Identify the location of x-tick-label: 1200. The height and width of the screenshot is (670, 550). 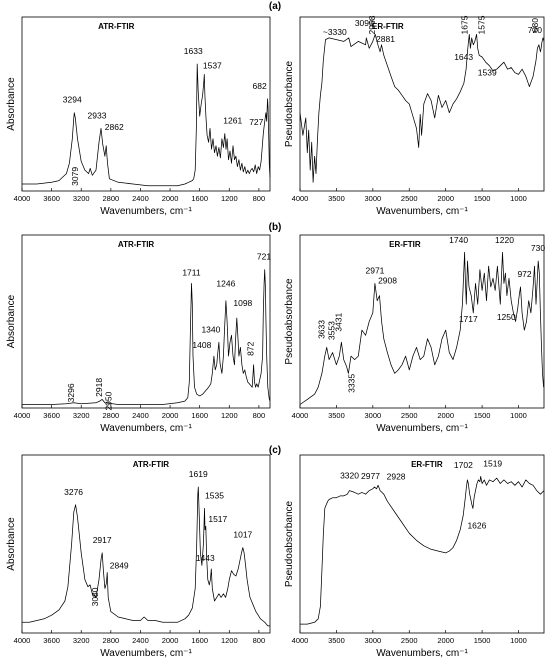
(229, 640).